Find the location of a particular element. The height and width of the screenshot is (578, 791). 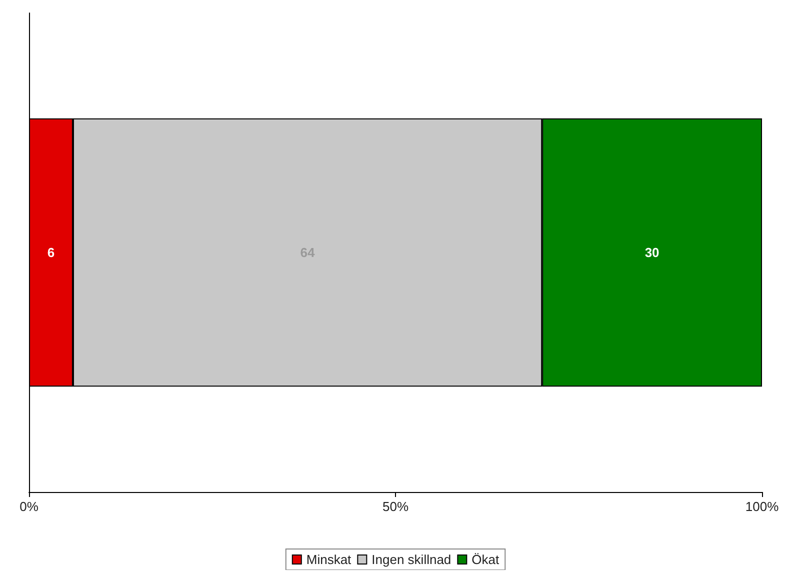

x-tick-label: 100% is located at coordinates (762, 506).